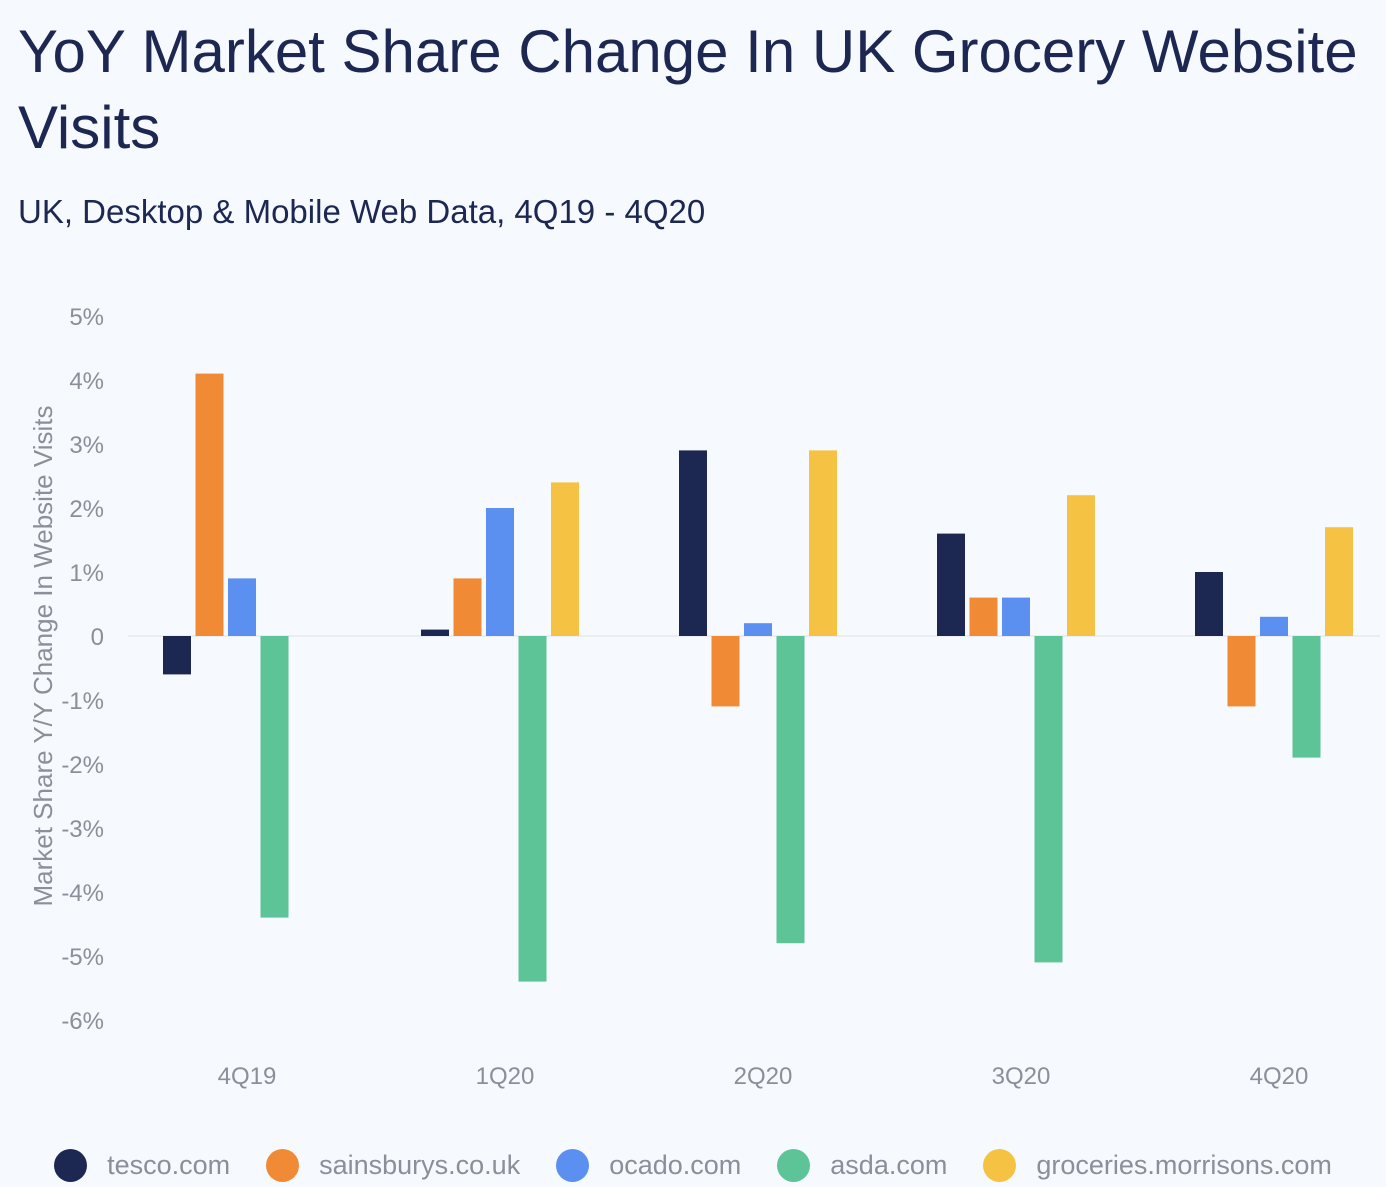 The height and width of the screenshot is (1187, 1386). I want to click on legend-label: ocado.com, so click(675, 1164).